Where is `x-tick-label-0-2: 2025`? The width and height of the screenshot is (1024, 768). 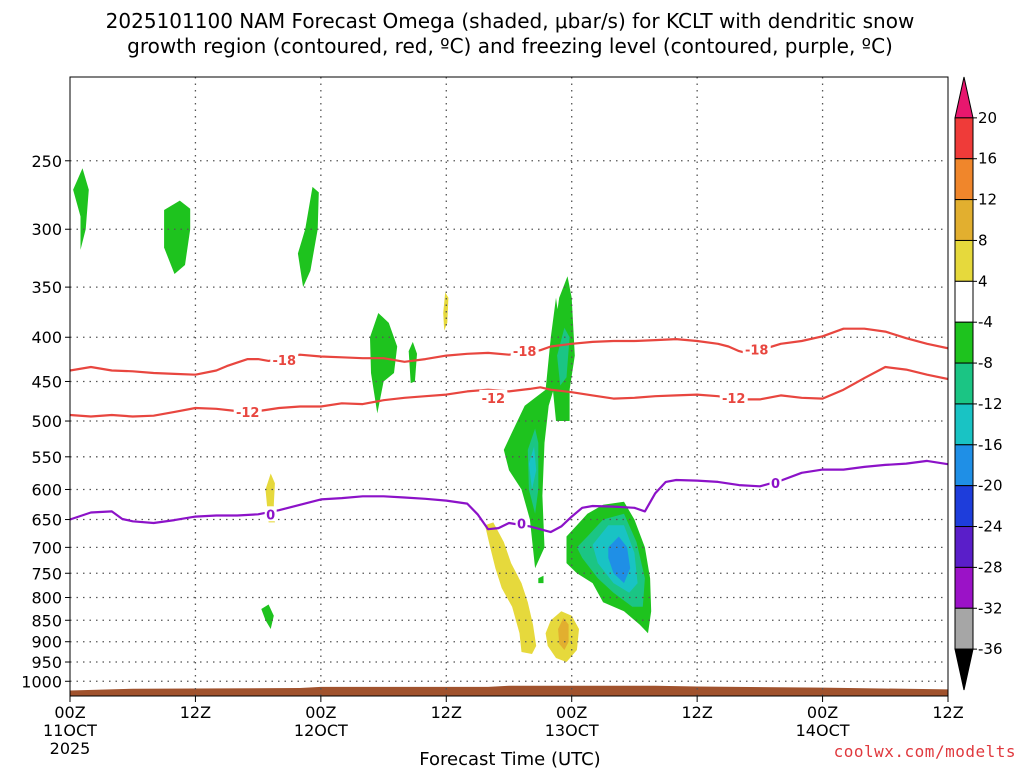
x-tick-label-0-2: 2025 is located at coordinates (70, 748).